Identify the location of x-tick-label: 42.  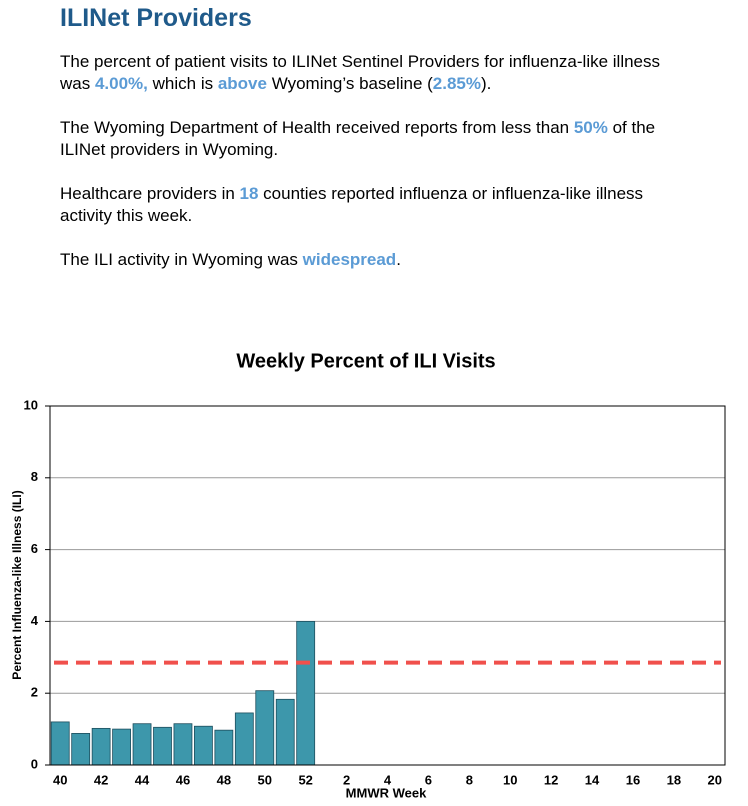
(101, 779).